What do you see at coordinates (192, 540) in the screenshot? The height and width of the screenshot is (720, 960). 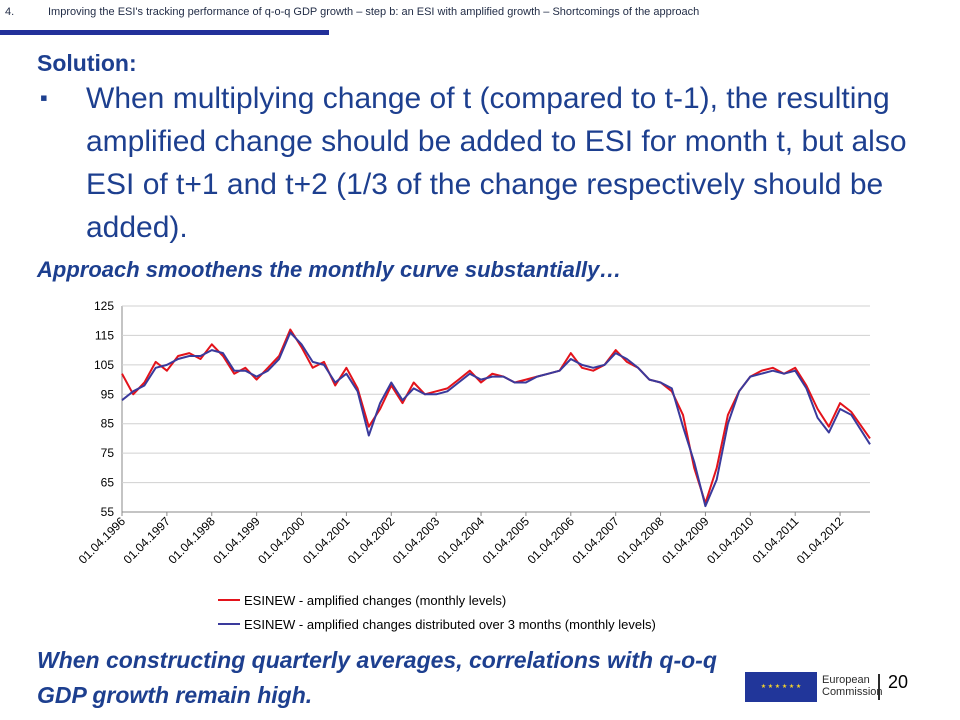 I see `x-tick-label: 01.04.1998` at bounding box center [192, 540].